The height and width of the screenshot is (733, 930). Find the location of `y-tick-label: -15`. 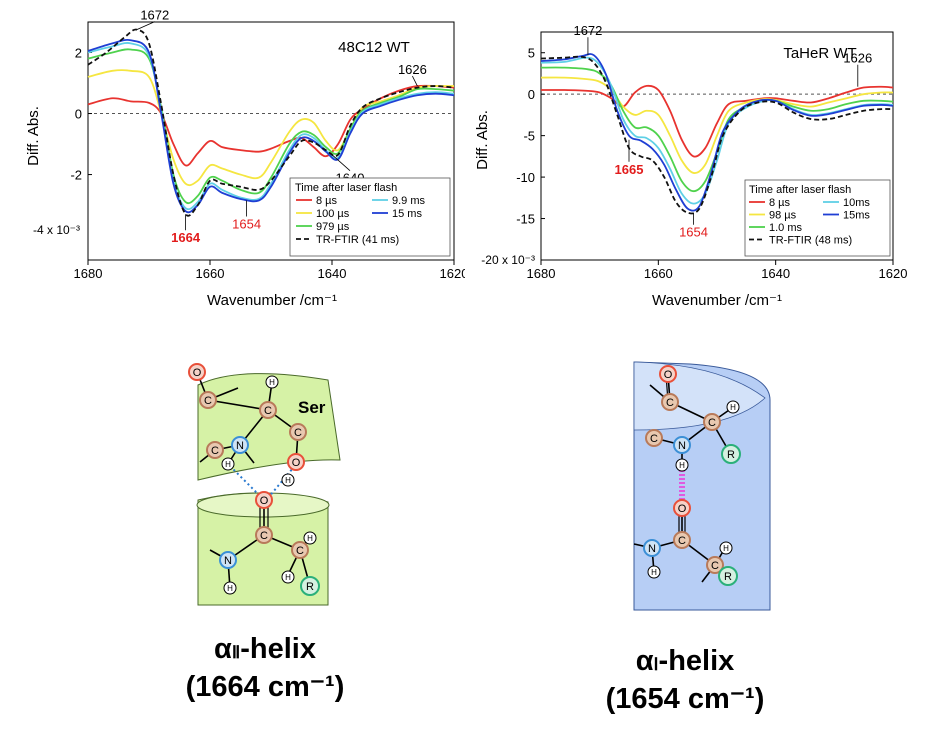

y-tick-label: -15 is located at coordinates (525, 219).